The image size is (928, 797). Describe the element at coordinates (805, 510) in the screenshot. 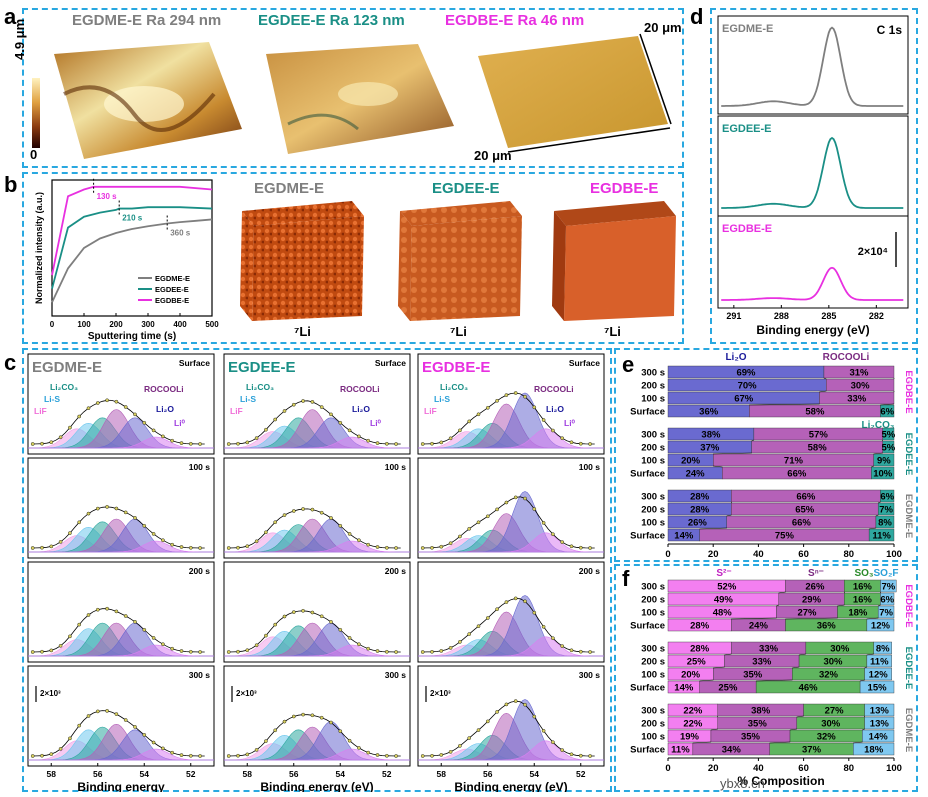

I see `bar-value-label: 65%` at that location.